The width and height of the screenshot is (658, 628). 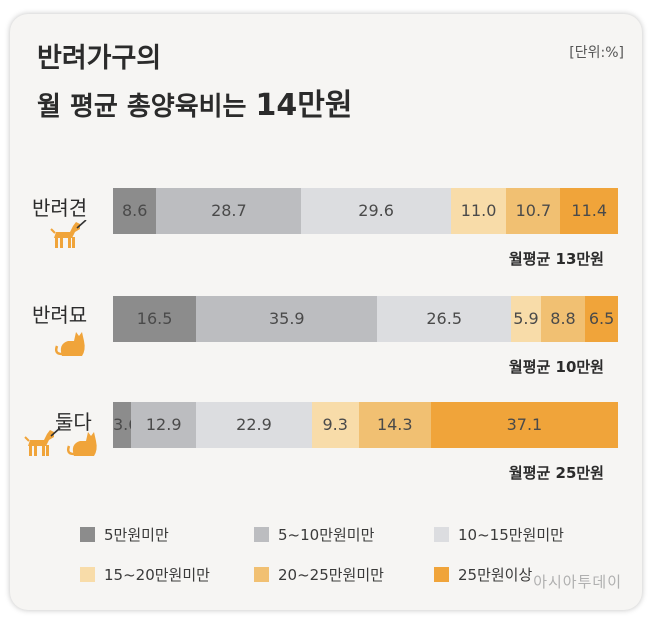 I want to click on segment-value-label: 22.9, so click(x=254, y=424).